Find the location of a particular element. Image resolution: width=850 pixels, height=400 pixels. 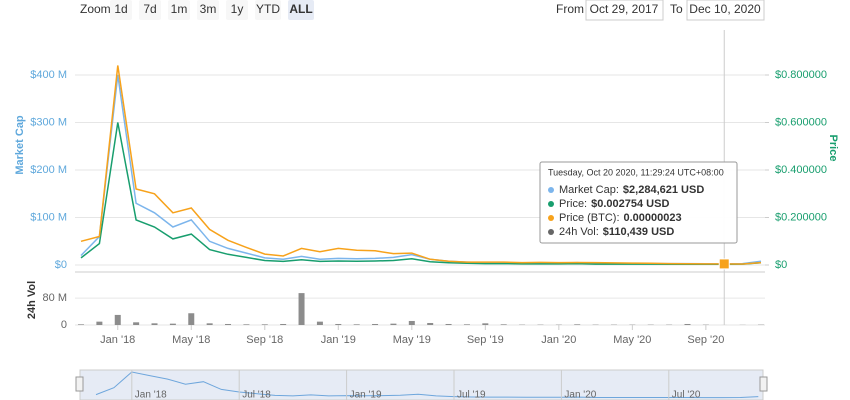

y2-tick-label: $0.200000 is located at coordinates (801, 217).